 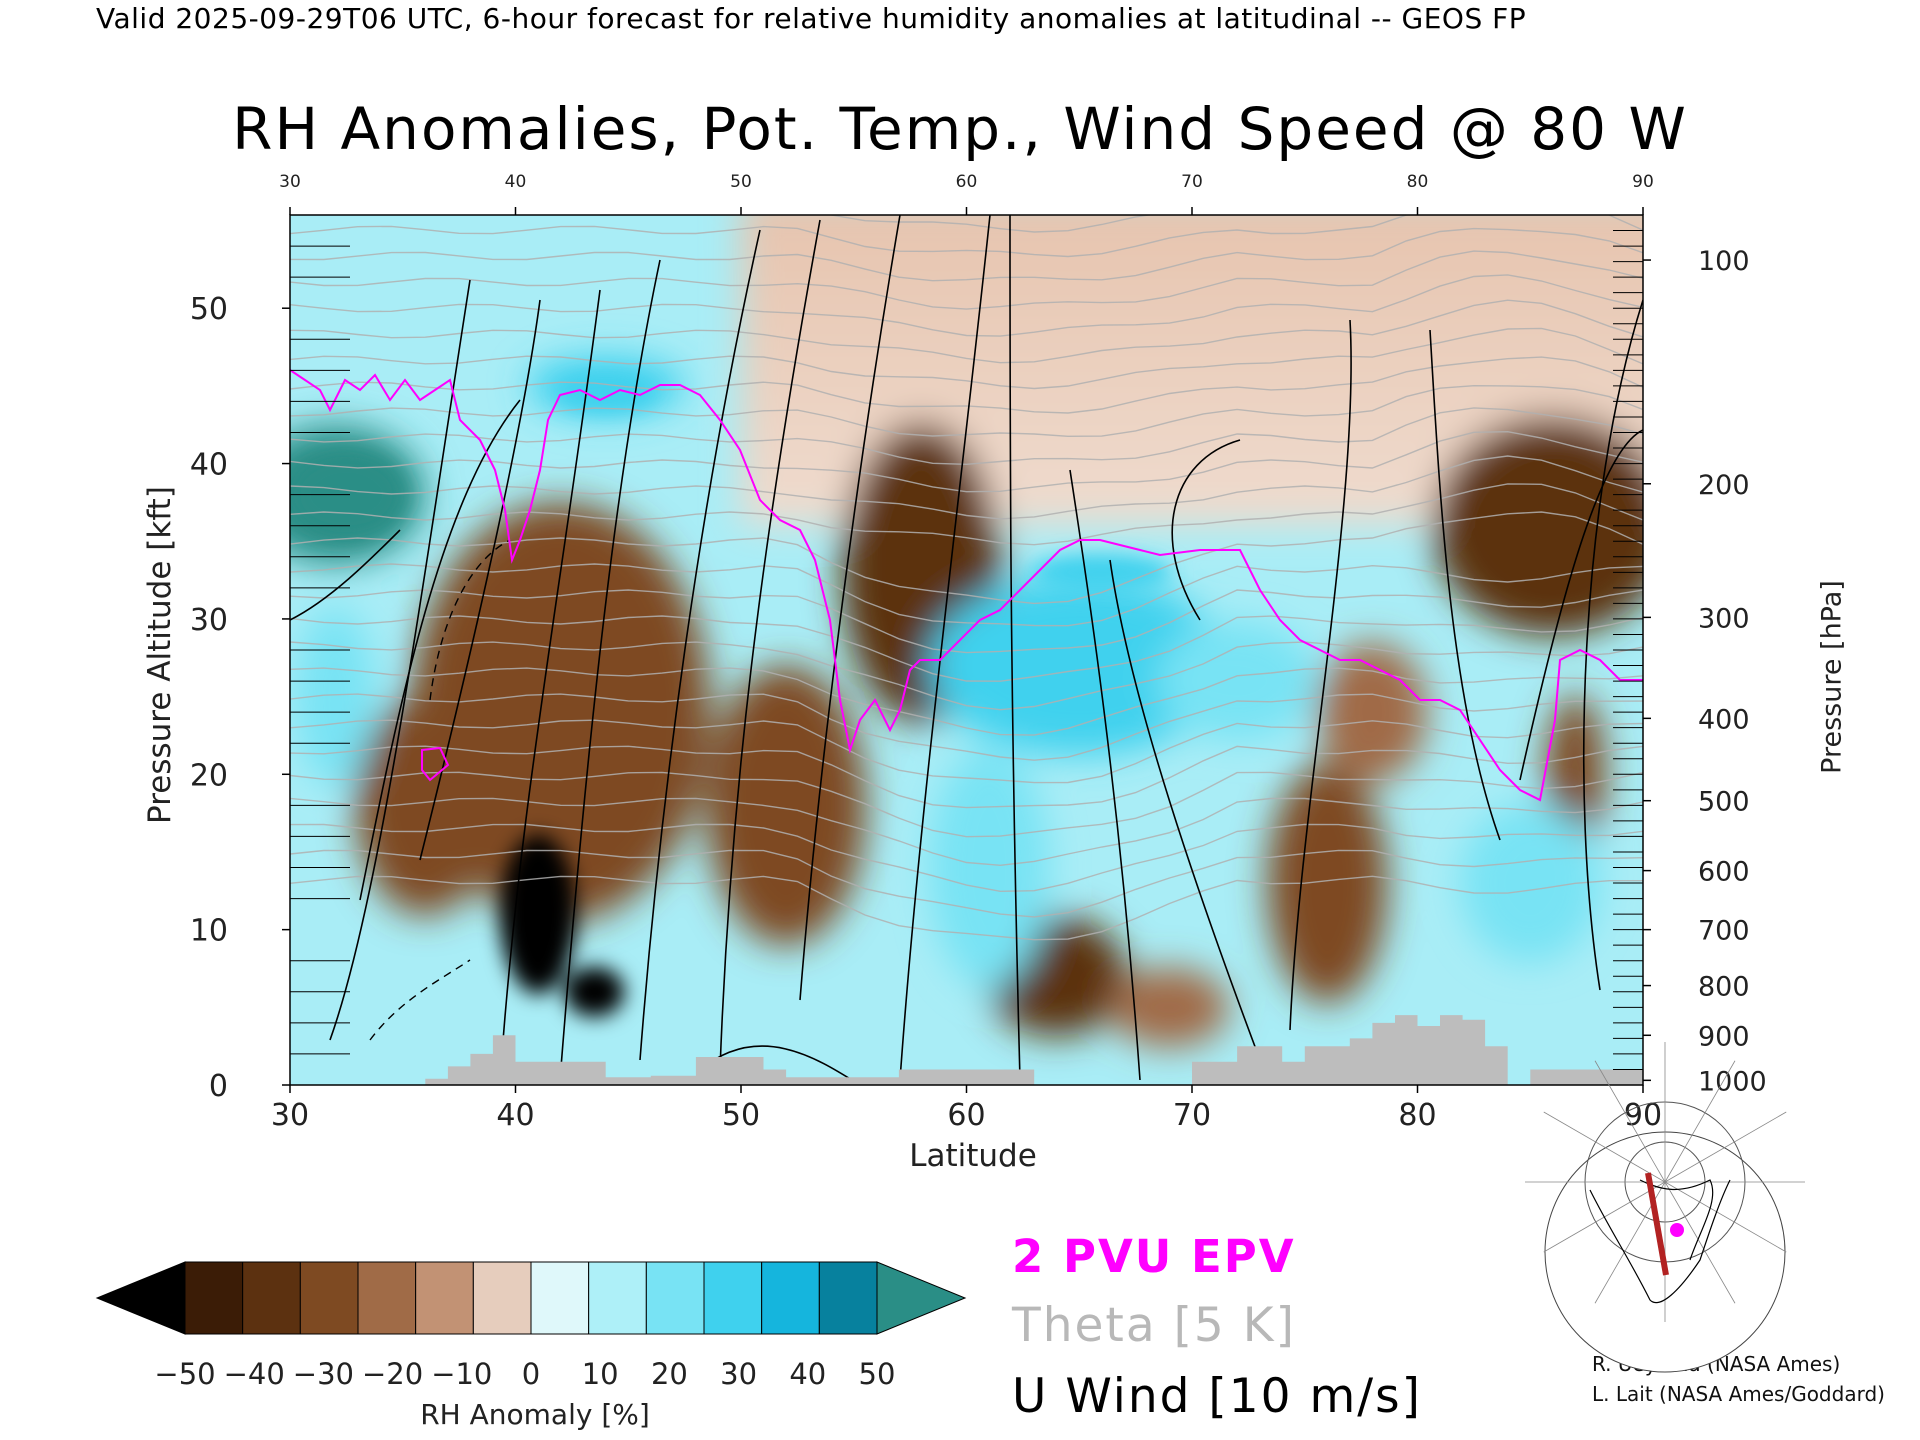 What do you see at coordinates (290, 182) in the screenshot?
I see `x-tick-label-top: 30` at bounding box center [290, 182].